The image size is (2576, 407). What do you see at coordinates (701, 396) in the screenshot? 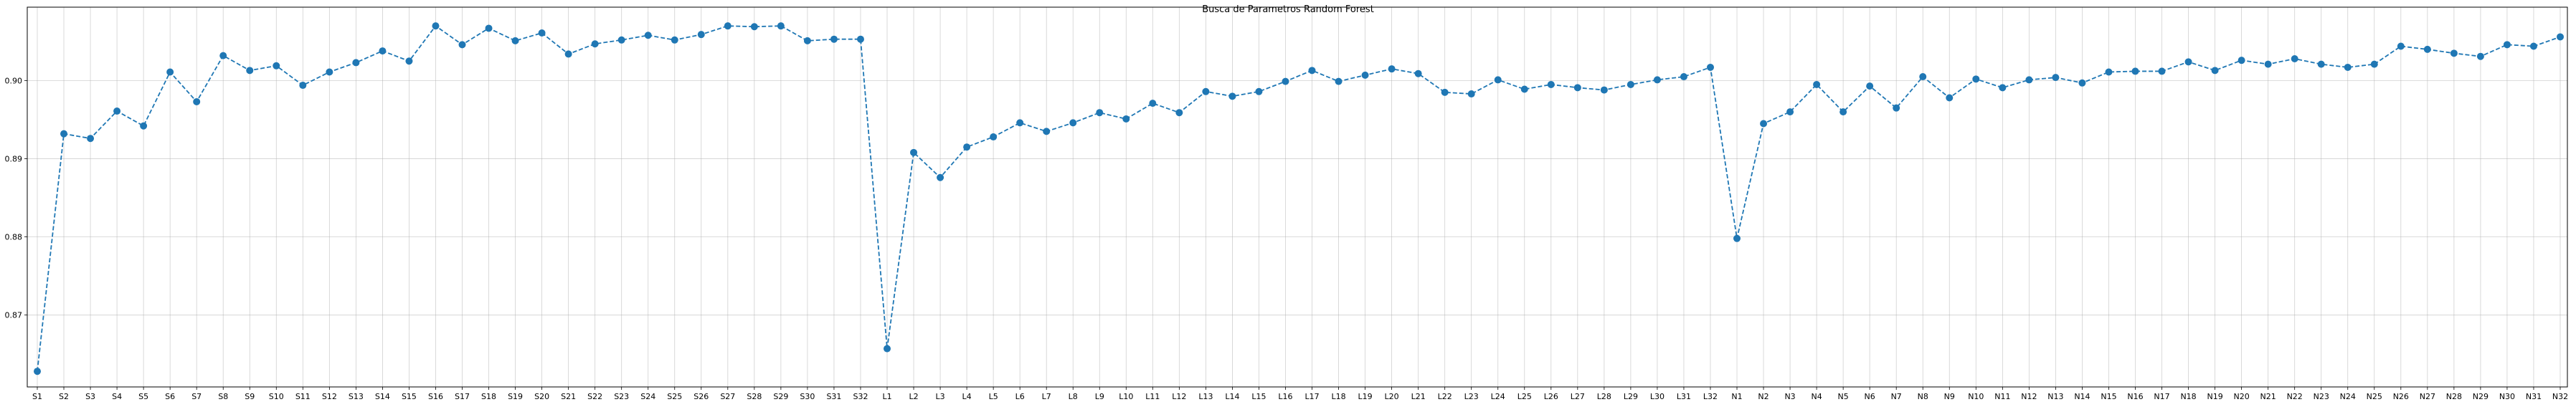
I see `x-tick-label: S26` at bounding box center [701, 396].